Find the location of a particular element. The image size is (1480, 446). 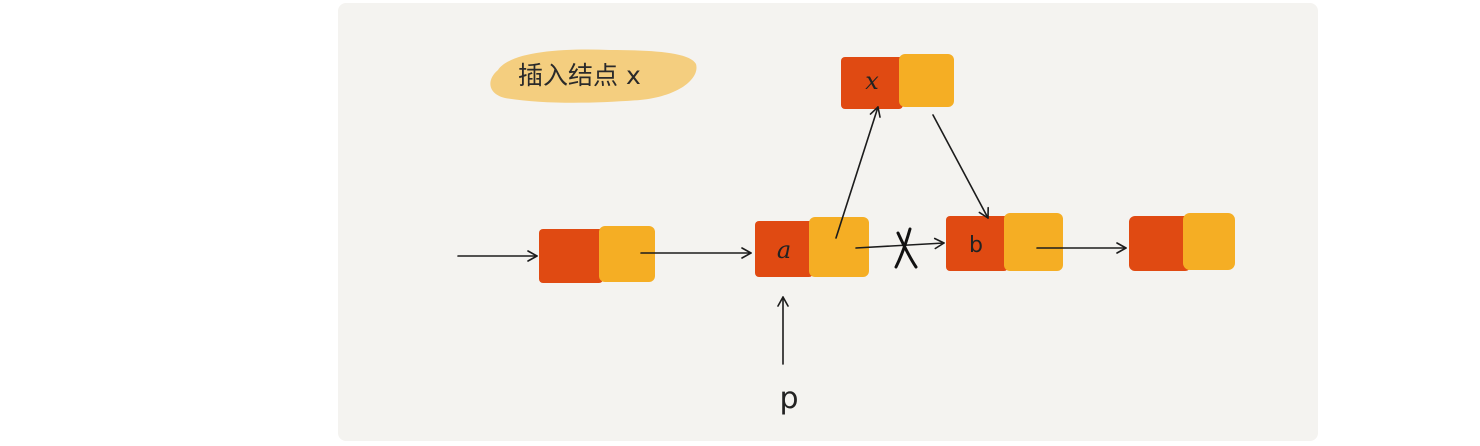

title-highlight is located at coordinates (593, 76).